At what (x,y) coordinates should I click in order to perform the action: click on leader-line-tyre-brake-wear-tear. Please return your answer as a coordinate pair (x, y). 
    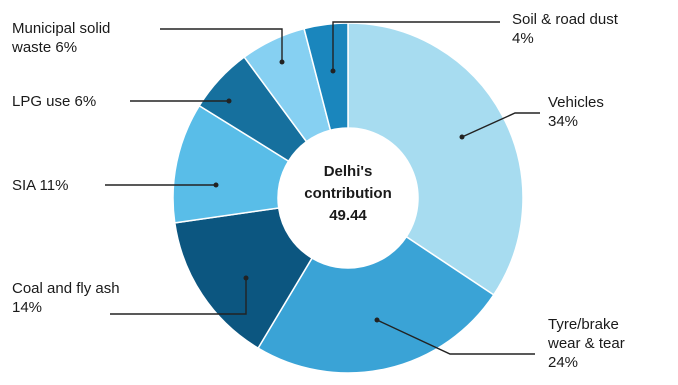
    Looking at the image, I should click on (455, 337).